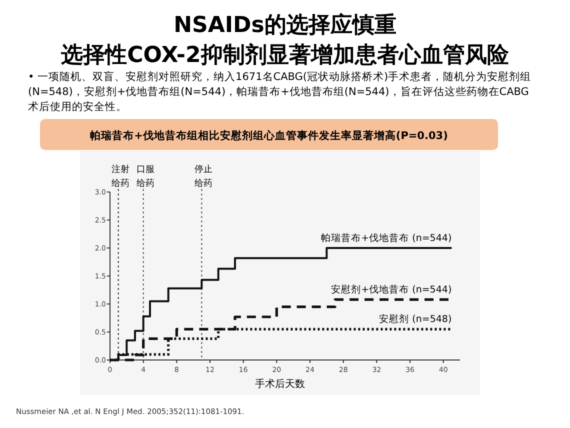  Describe the element at coordinates (120, 176) in the screenshot. I see `ref-line-label: 注射给药` at that location.